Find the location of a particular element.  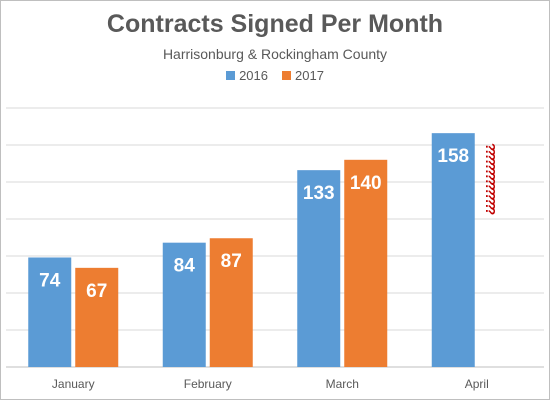

bar-2016-february is located at coordinates (184, 304).